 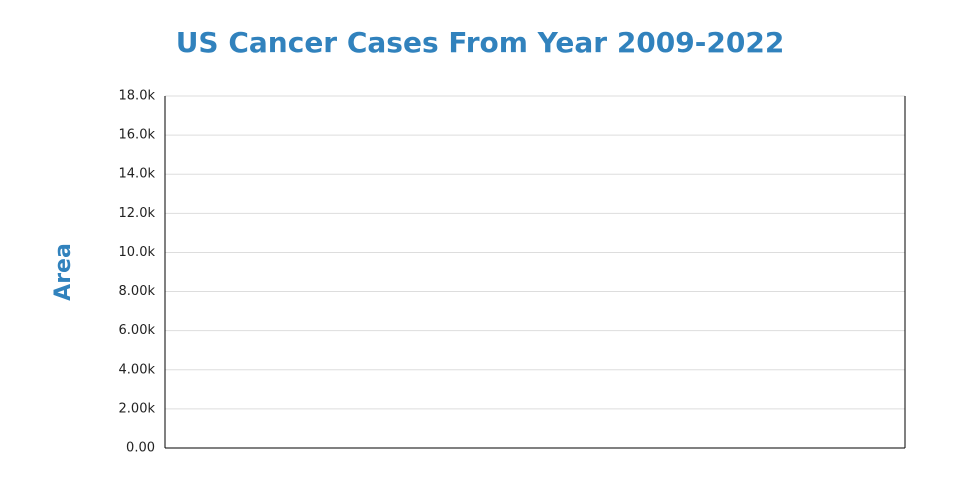 I want to click on chart-title: US Cancer Cases From Year 2009-2022, so click(x=480, y=42).